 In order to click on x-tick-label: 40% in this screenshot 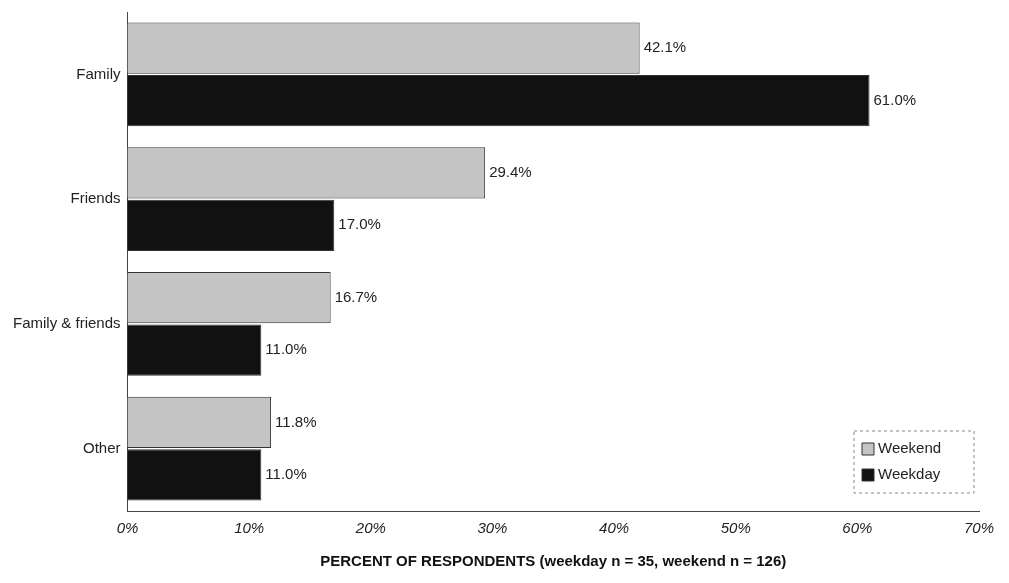, I will do `click(614, 528)`.